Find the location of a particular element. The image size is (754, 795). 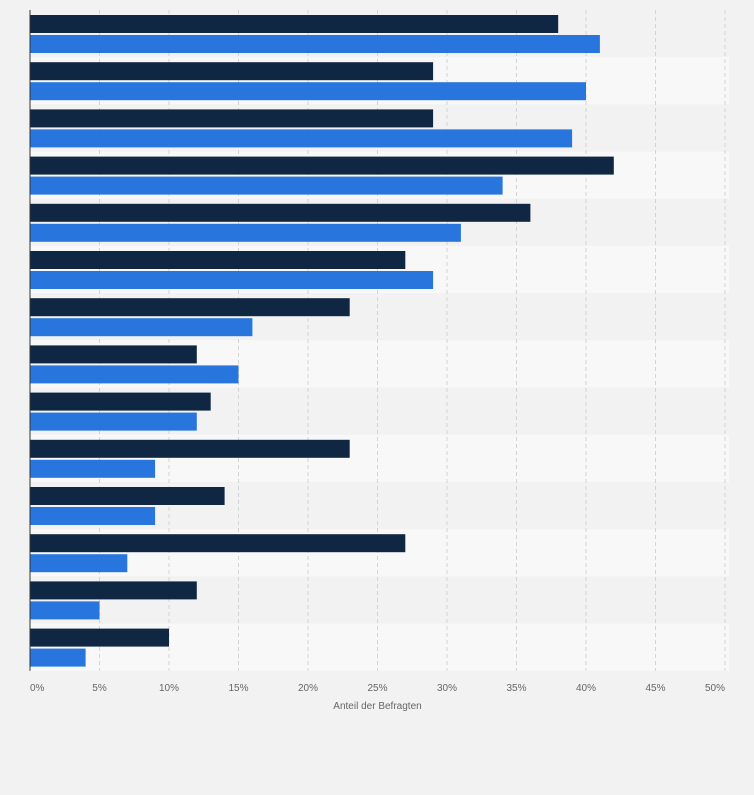

x-axis-title: Anteil der Befragten is located at coordinates (377, 706).